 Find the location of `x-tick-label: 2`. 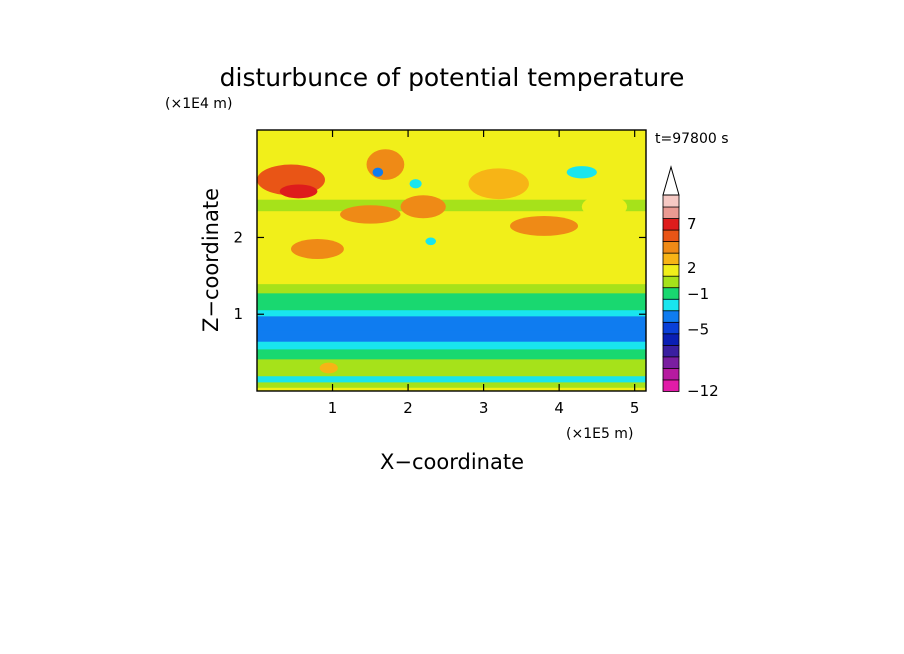

x-tick-label: 2 is located at coordinates (408, 408).